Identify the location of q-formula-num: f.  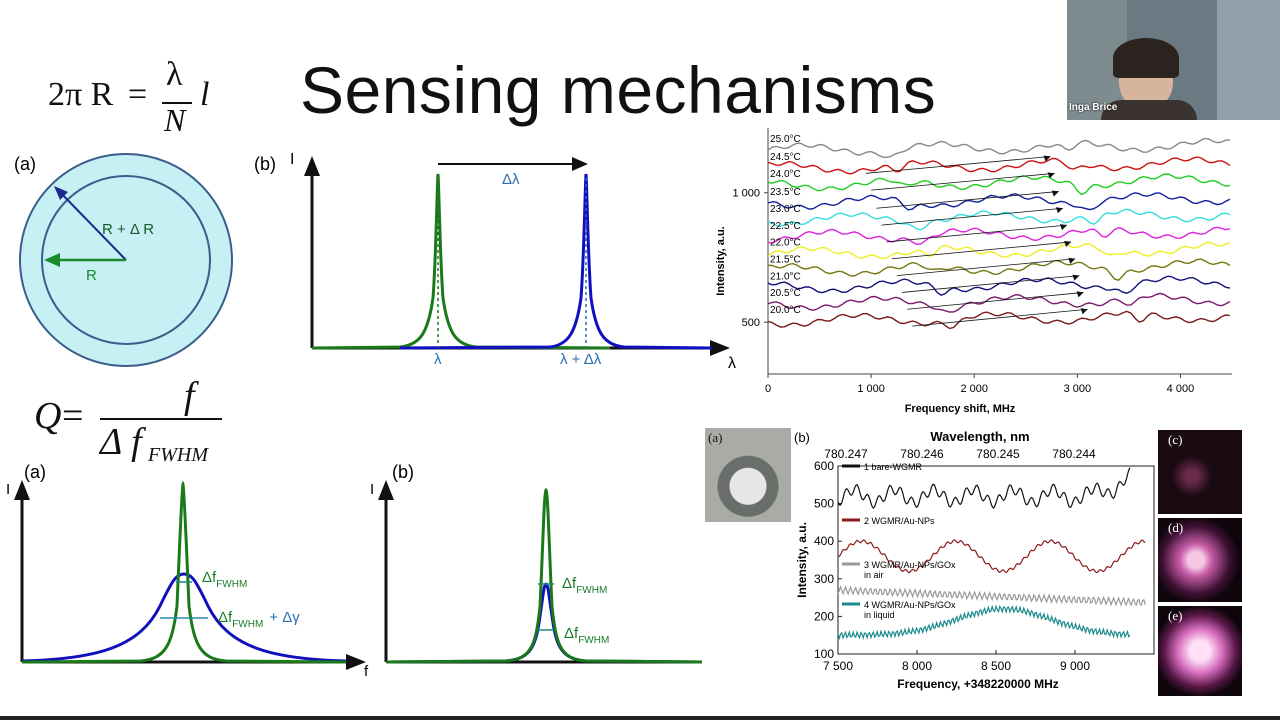
(189, 396).